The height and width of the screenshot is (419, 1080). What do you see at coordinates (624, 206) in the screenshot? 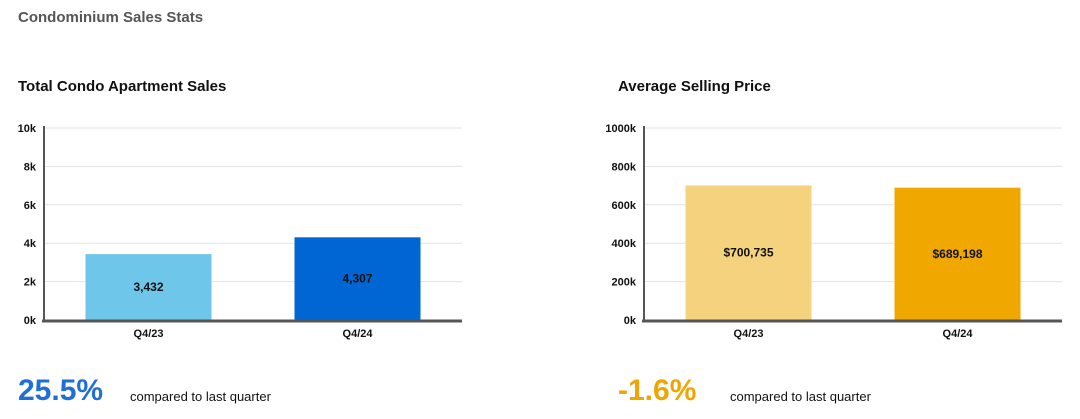
I see `price-y-tick-label: 600k` at bounding box center [624, 206].